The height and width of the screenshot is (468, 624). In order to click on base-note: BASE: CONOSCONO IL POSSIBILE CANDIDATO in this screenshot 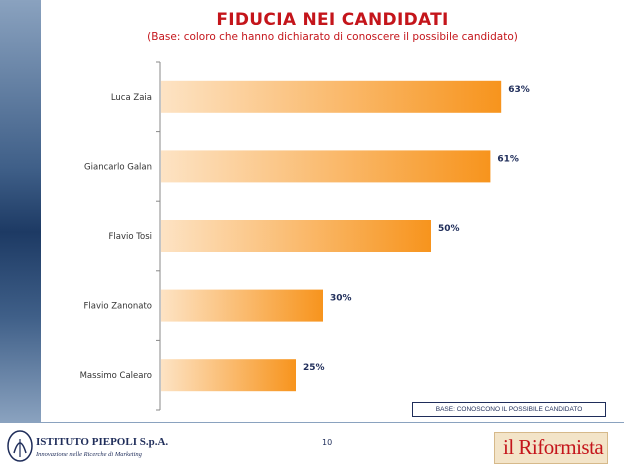, I will do `click(509, 409)`.